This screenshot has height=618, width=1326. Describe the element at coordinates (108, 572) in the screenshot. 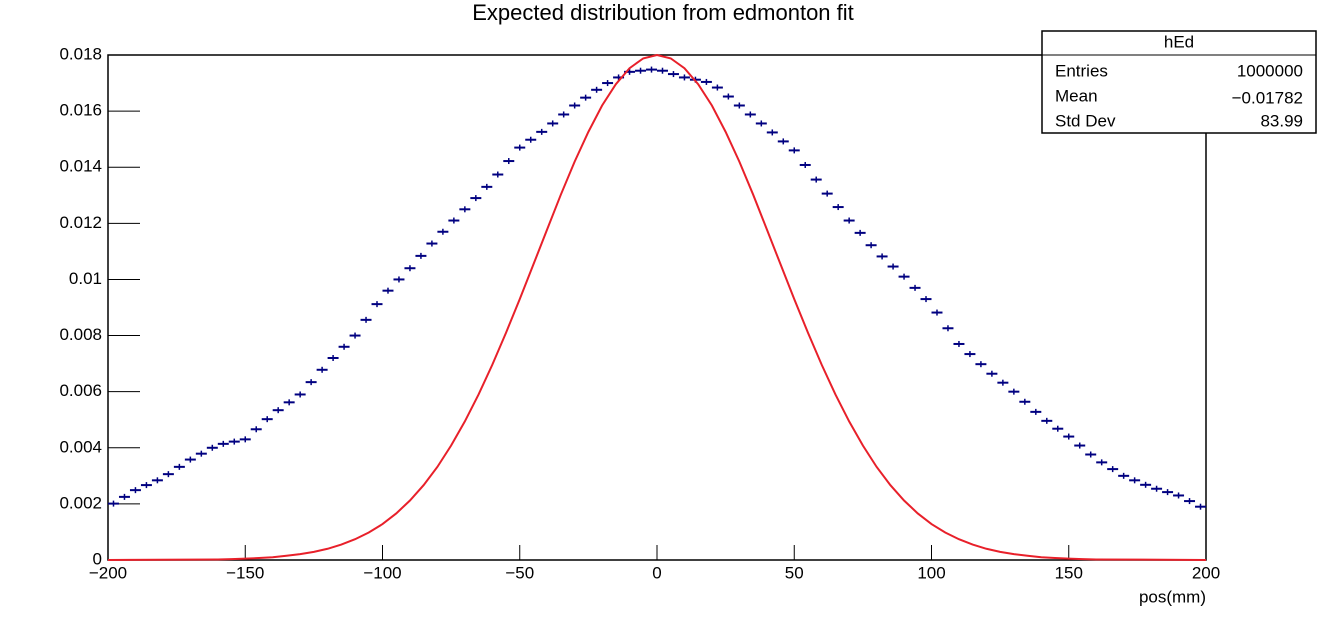

I see `x-tick-label: −200` at that location.